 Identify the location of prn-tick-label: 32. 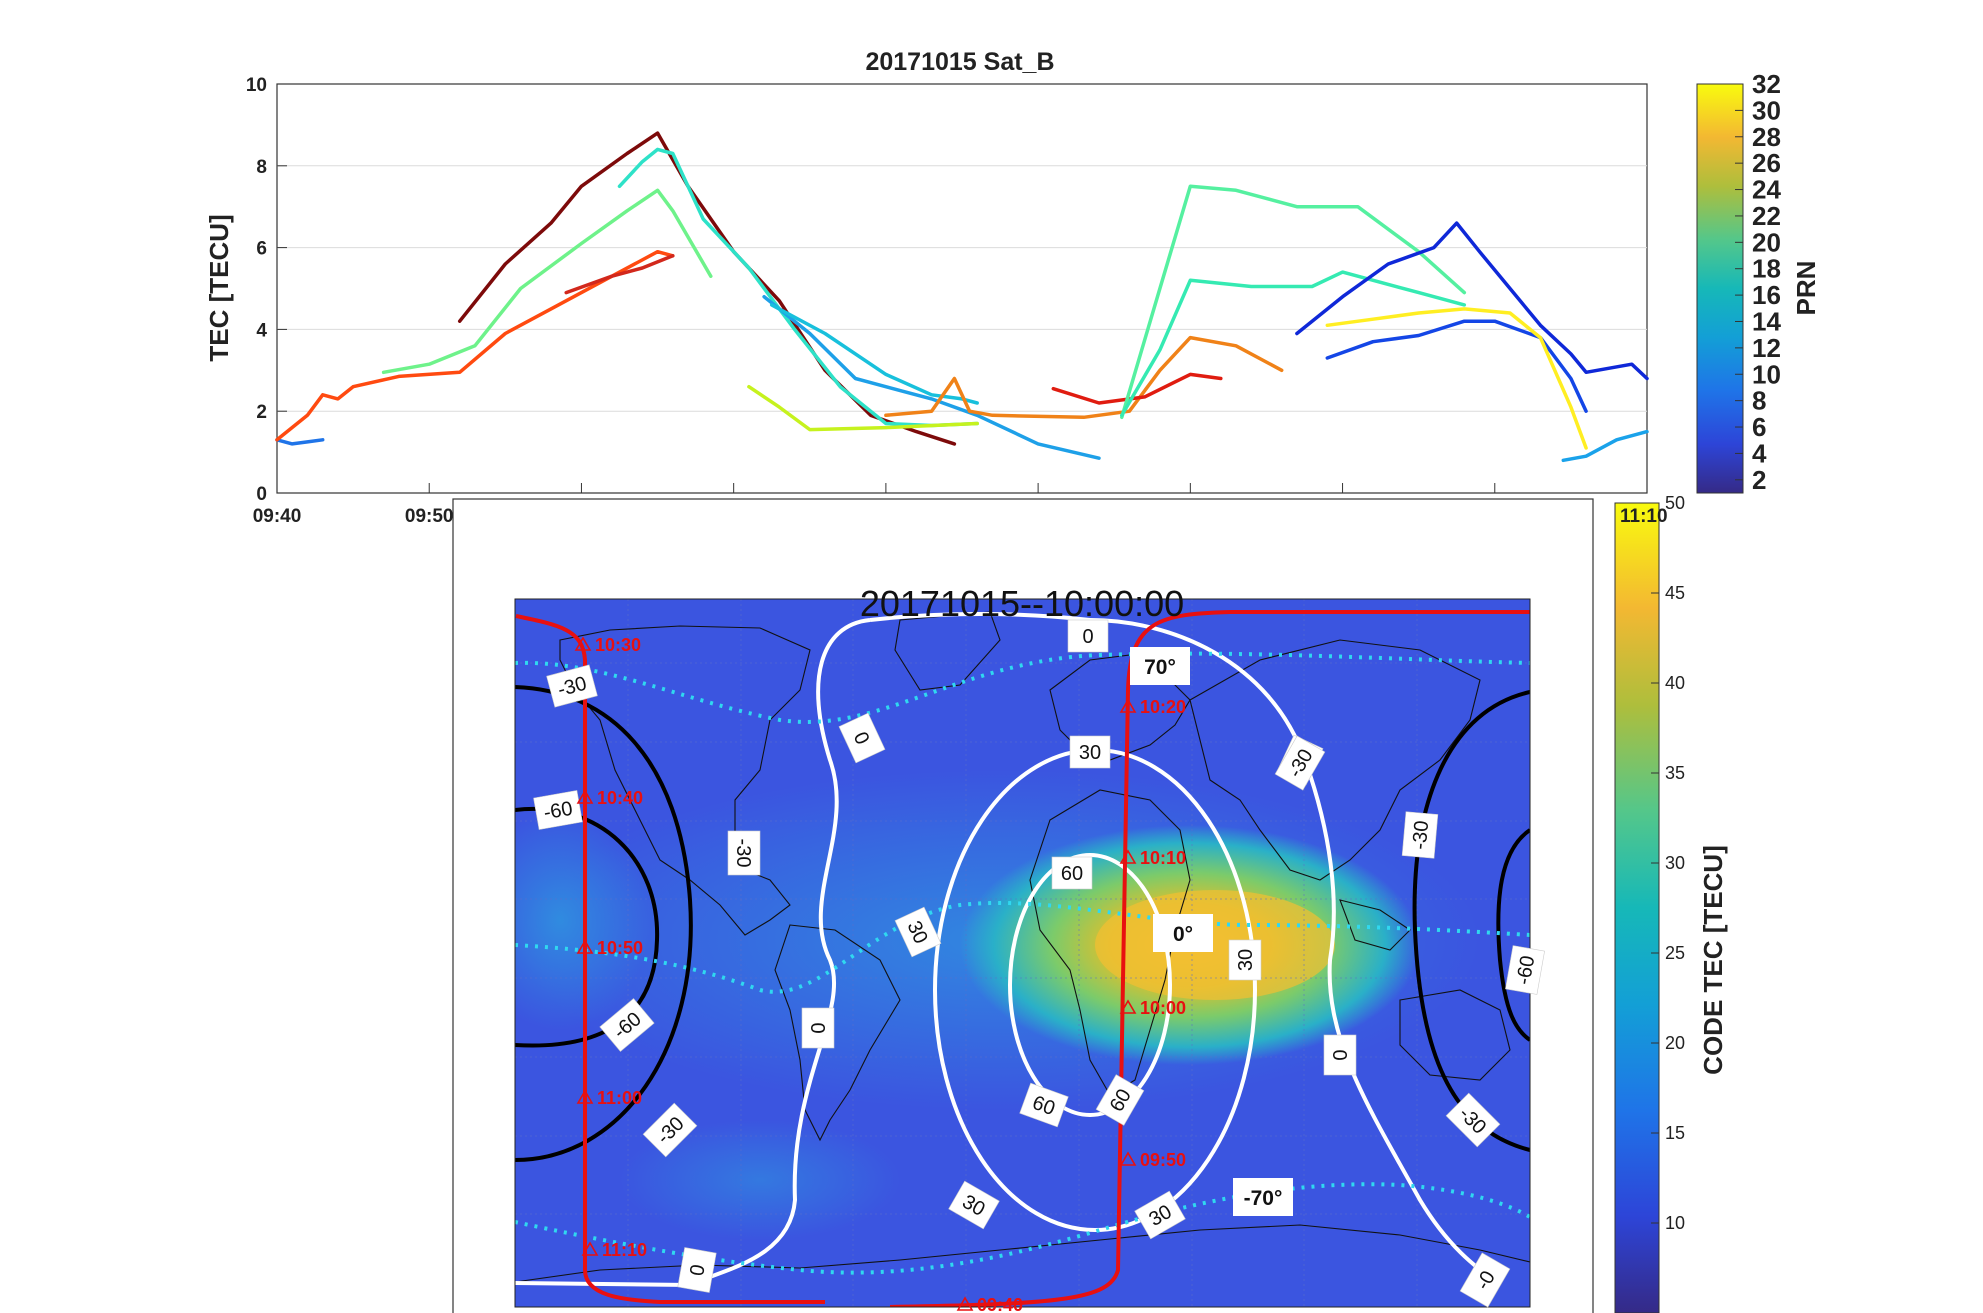
(1766, 84).